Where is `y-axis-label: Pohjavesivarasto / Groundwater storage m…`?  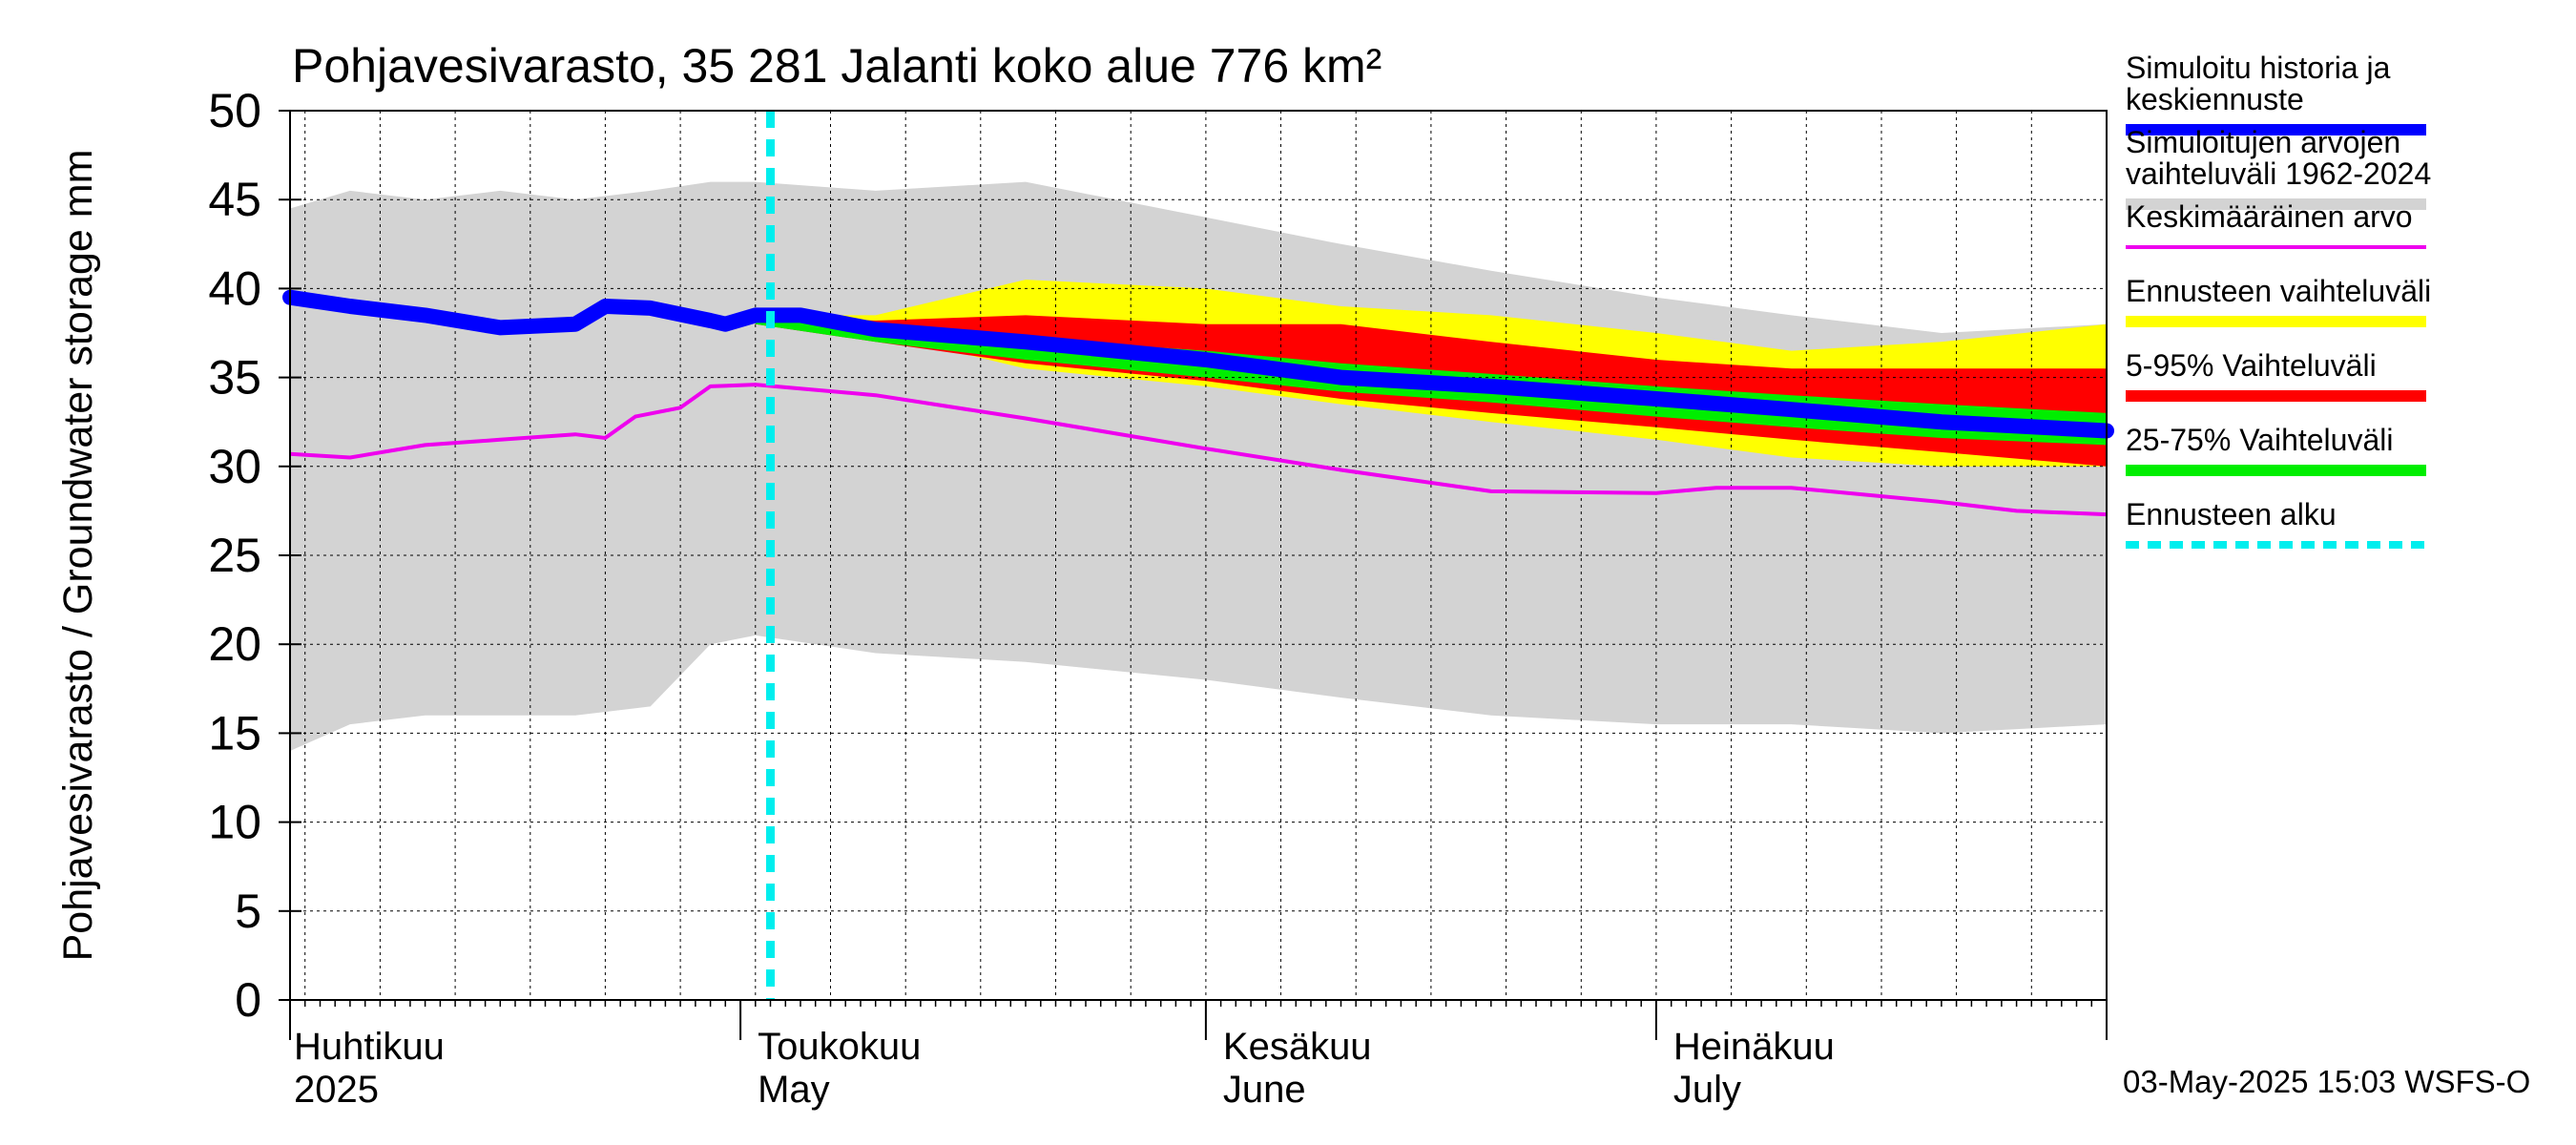
y-axis-label: Pohjavesivarasto / Groundwater storage m… is located at coordinates (78, 556).